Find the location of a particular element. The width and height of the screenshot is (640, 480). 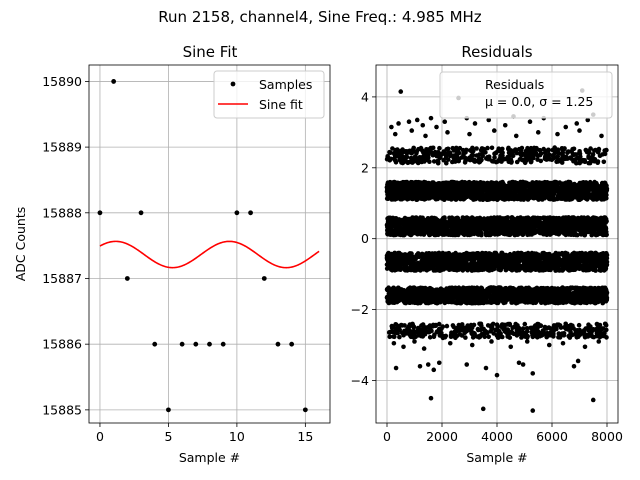

legend-sine-fit-label: Sine fit is located at coordinates (281, 104).